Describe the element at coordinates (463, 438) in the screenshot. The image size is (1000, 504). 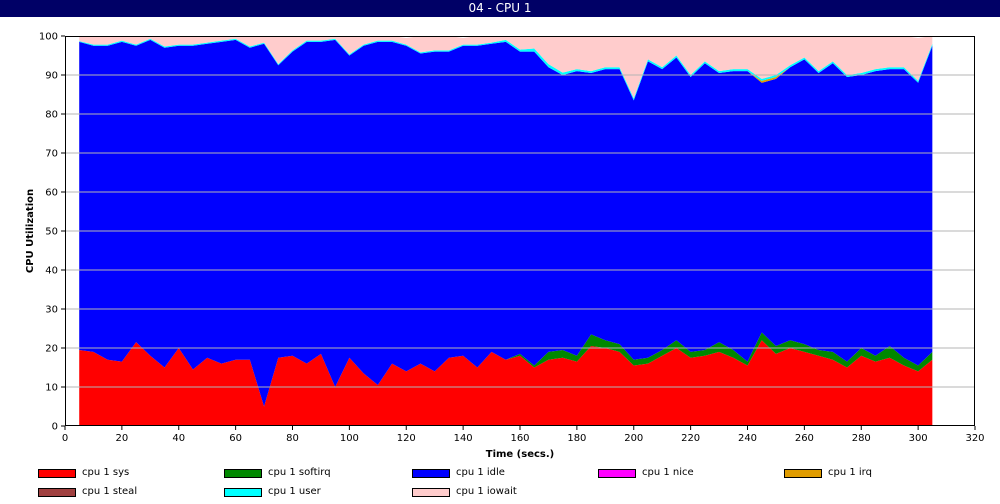
I see `x-tick-label-7: 140` at that location.